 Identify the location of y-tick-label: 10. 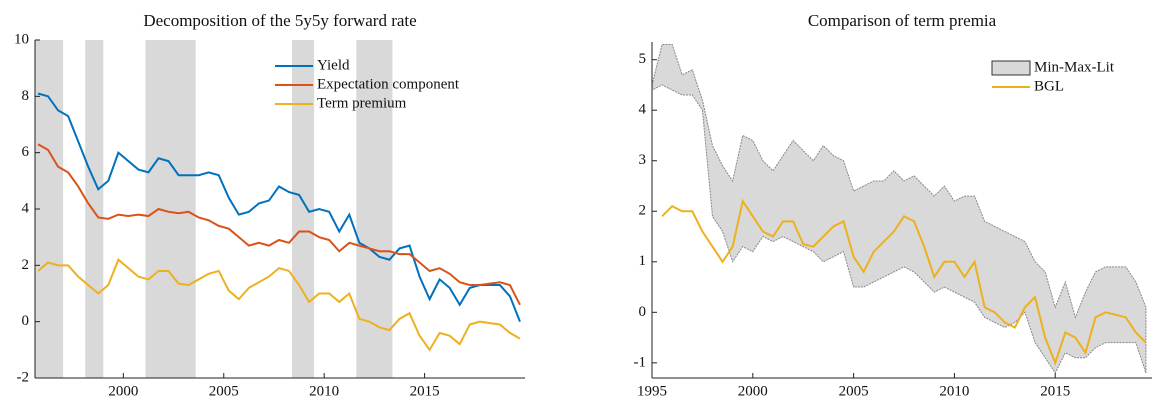
(21, 39).